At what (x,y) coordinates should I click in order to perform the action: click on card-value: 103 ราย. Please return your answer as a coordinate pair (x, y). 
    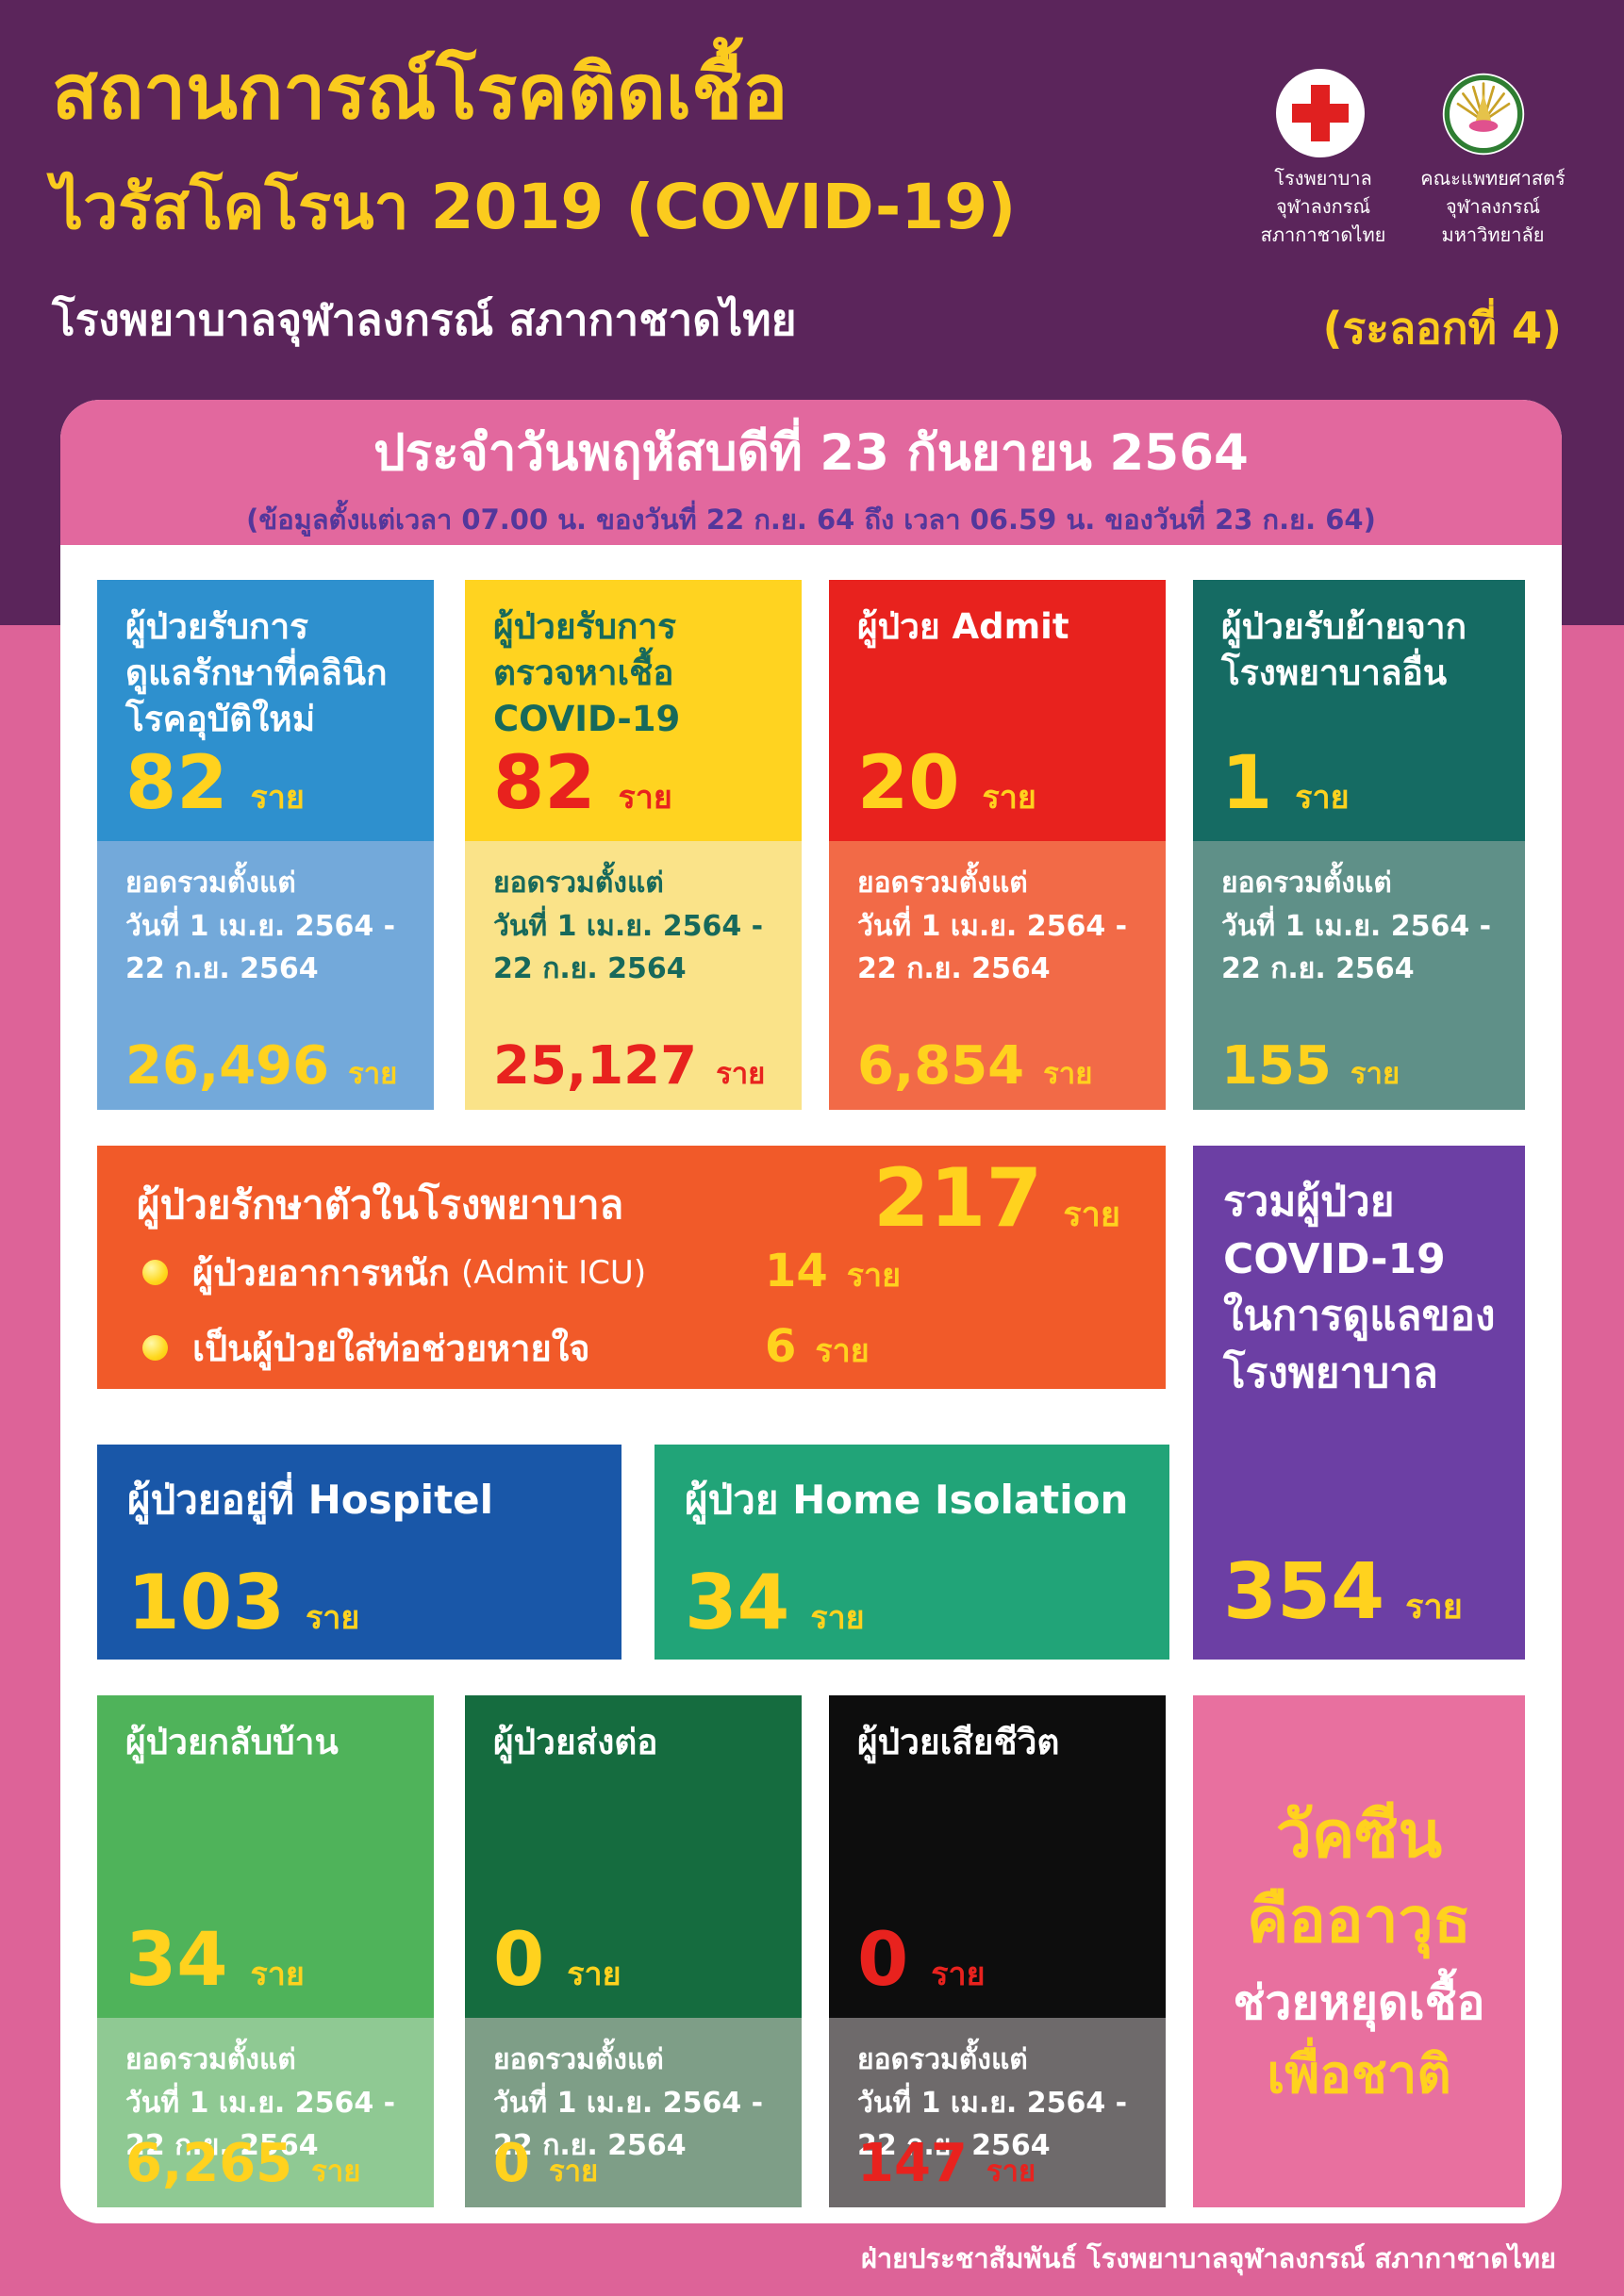
    Looking at the image, I should click on (244, 1602).